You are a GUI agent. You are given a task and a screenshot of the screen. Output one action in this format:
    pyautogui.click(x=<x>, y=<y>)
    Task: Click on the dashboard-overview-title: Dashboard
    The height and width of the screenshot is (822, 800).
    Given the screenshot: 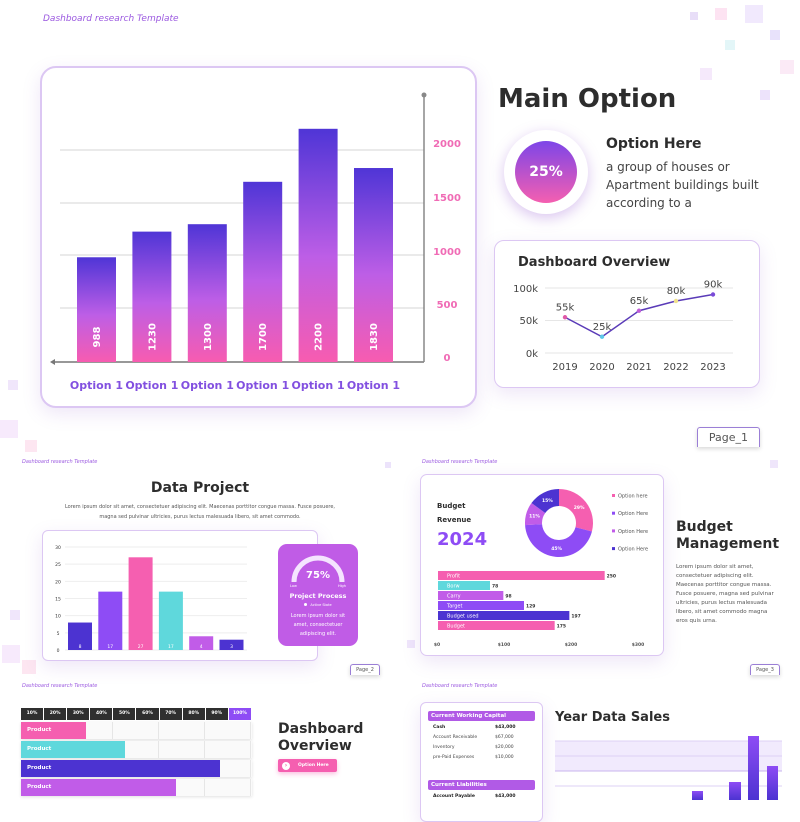 What is the action you would take?
    pyautogui.click(x=321, y=729)
    